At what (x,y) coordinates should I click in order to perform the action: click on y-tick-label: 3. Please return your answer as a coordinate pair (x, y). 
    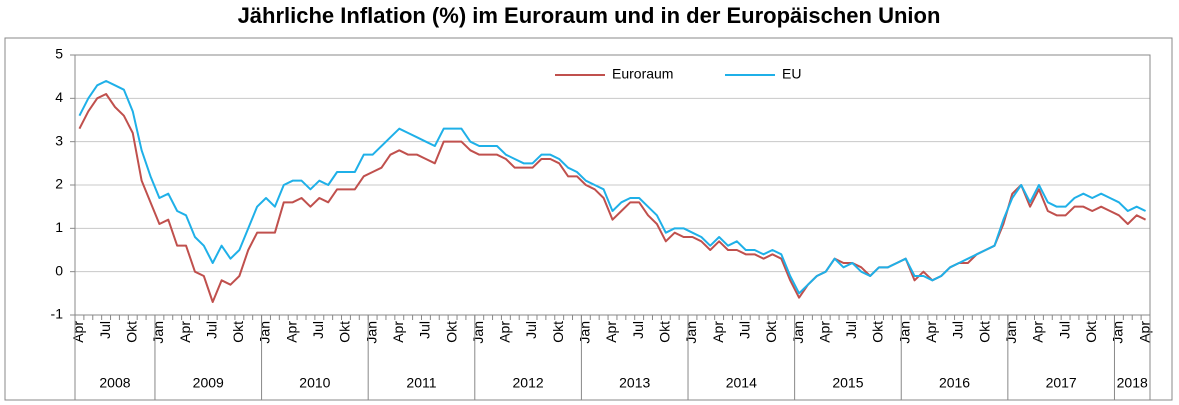
    Looking at the image, I should click on (59, 140).